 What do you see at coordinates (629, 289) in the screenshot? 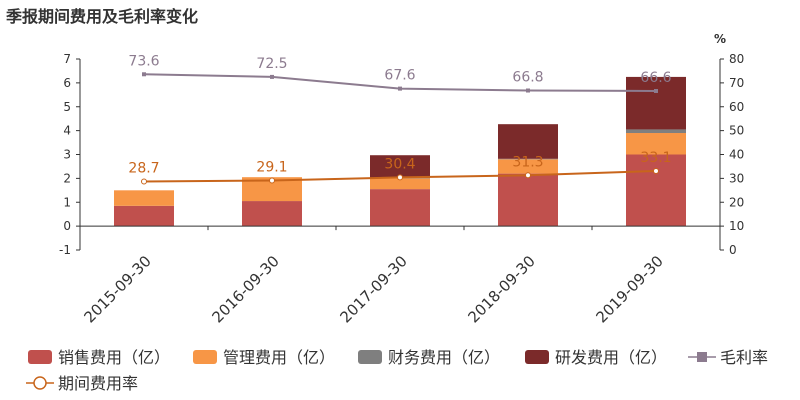
I see `category-label: 2019-09-30` at bounding box center [629, 289].